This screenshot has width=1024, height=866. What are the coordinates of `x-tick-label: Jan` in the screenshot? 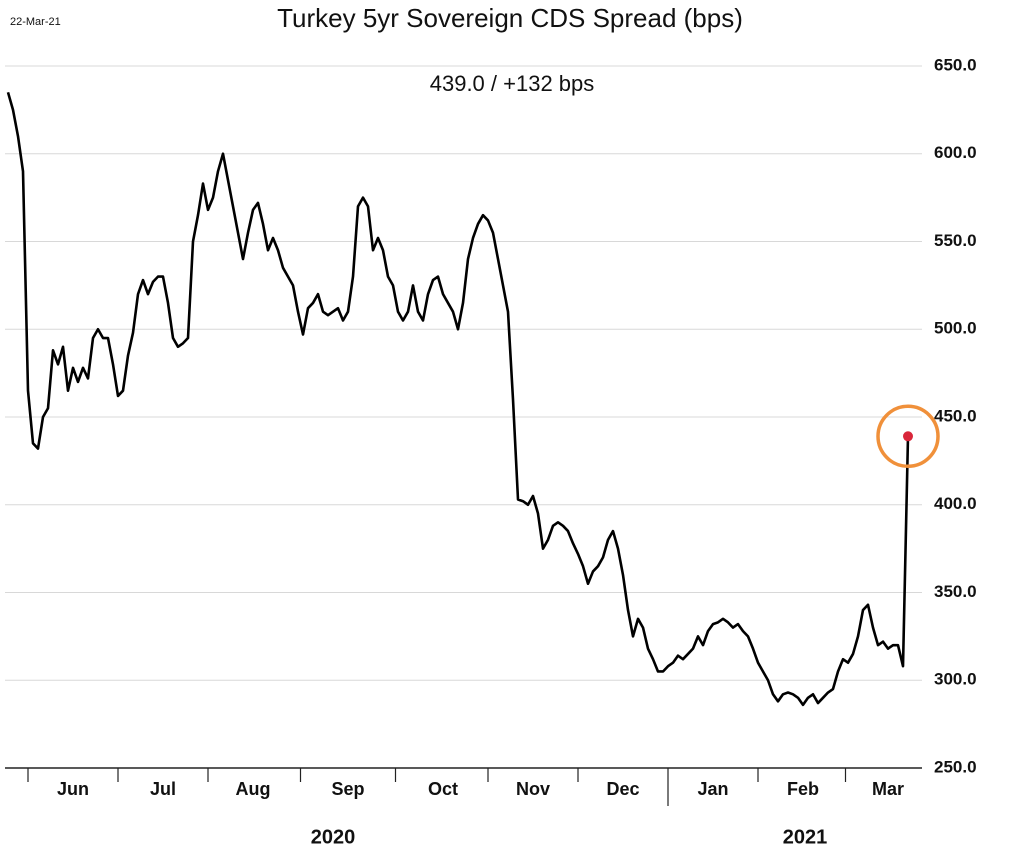 It's located at (712, 789).